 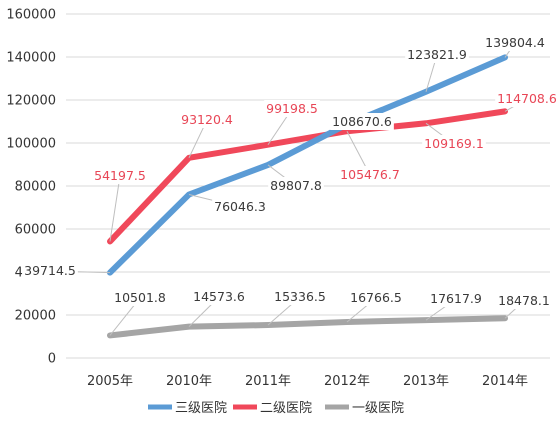 I want to click on series-line, so click(x=307, y=327).